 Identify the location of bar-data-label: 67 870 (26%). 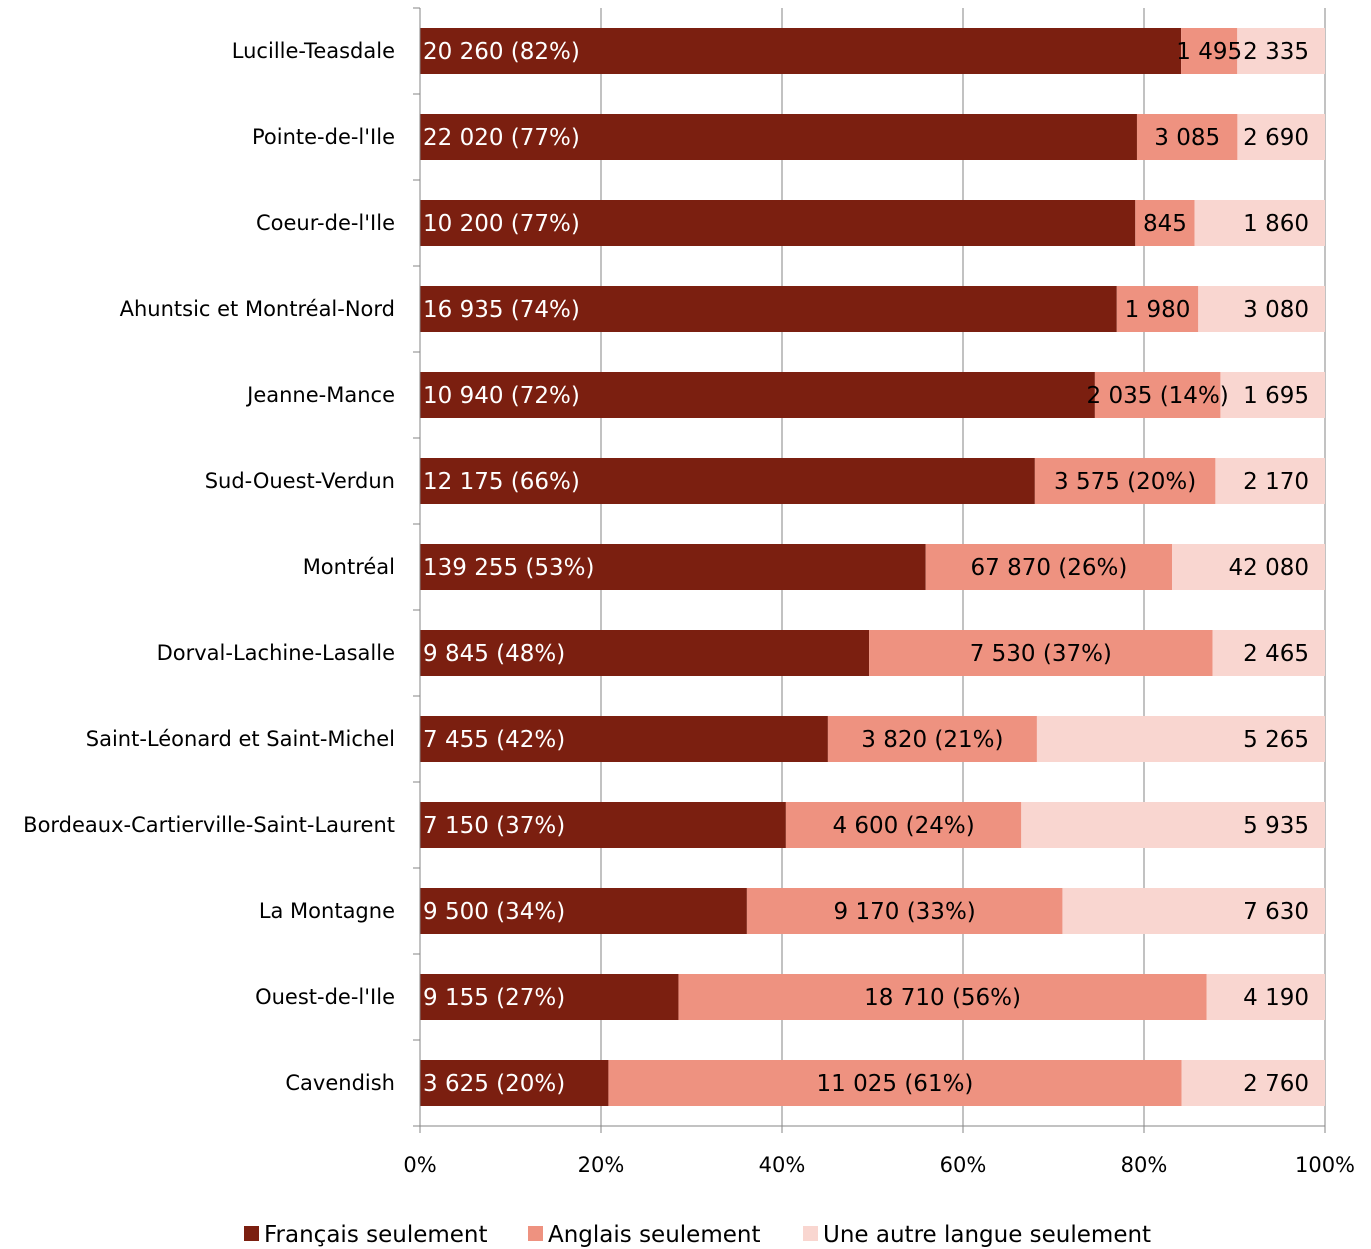
(1049, 568).